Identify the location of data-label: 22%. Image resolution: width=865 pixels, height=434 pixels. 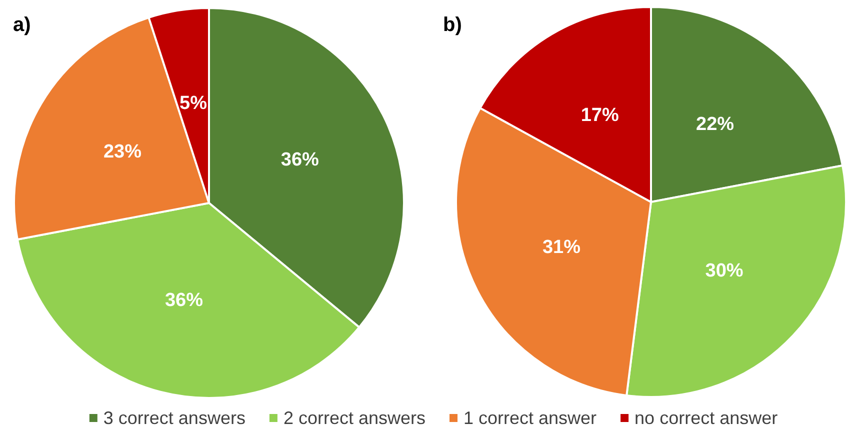
(715, 125).